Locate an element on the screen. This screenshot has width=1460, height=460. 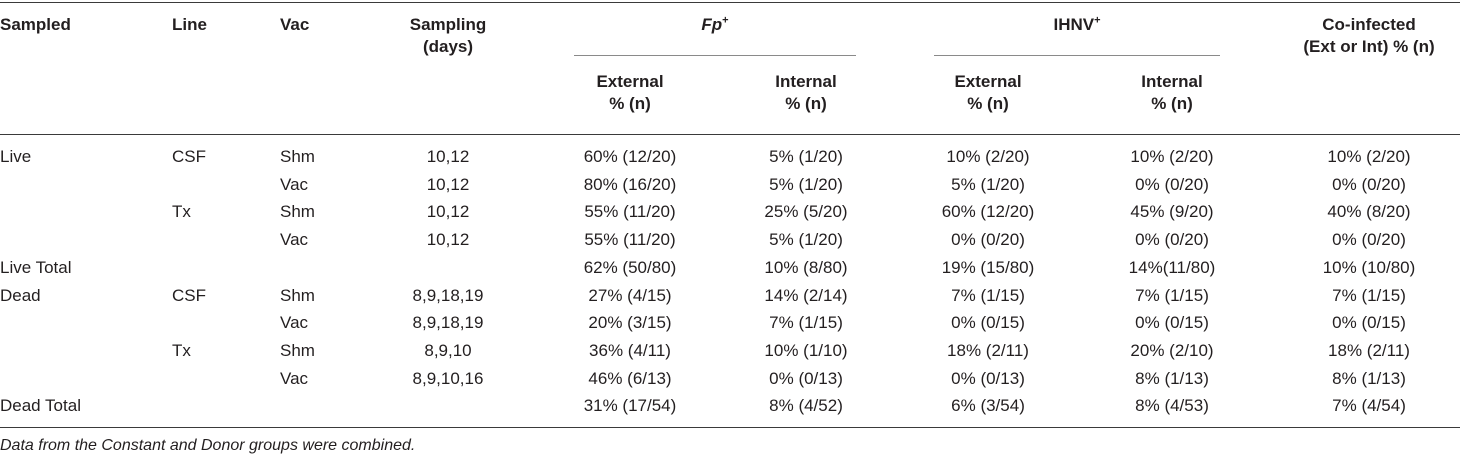
header-ihnv-group: IHNV+ is located at coordinates (1077, 24).